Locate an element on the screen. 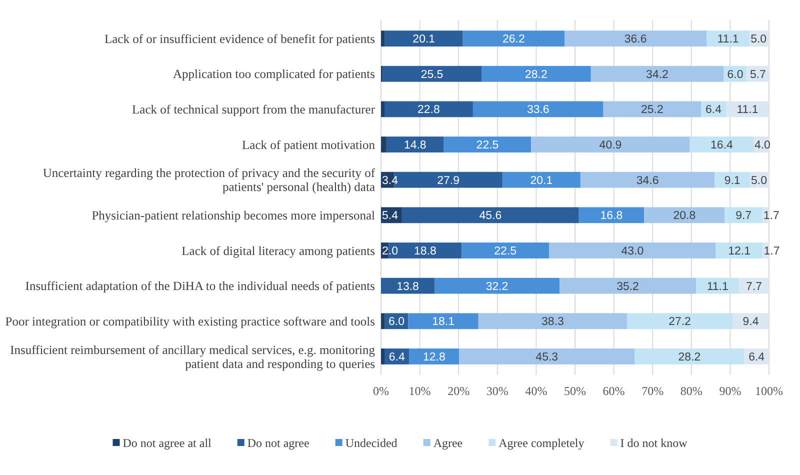 Image resolution: width=800 pixels, height=475 pixels. data-label: 12.1 is located at coordinates (739, 252).